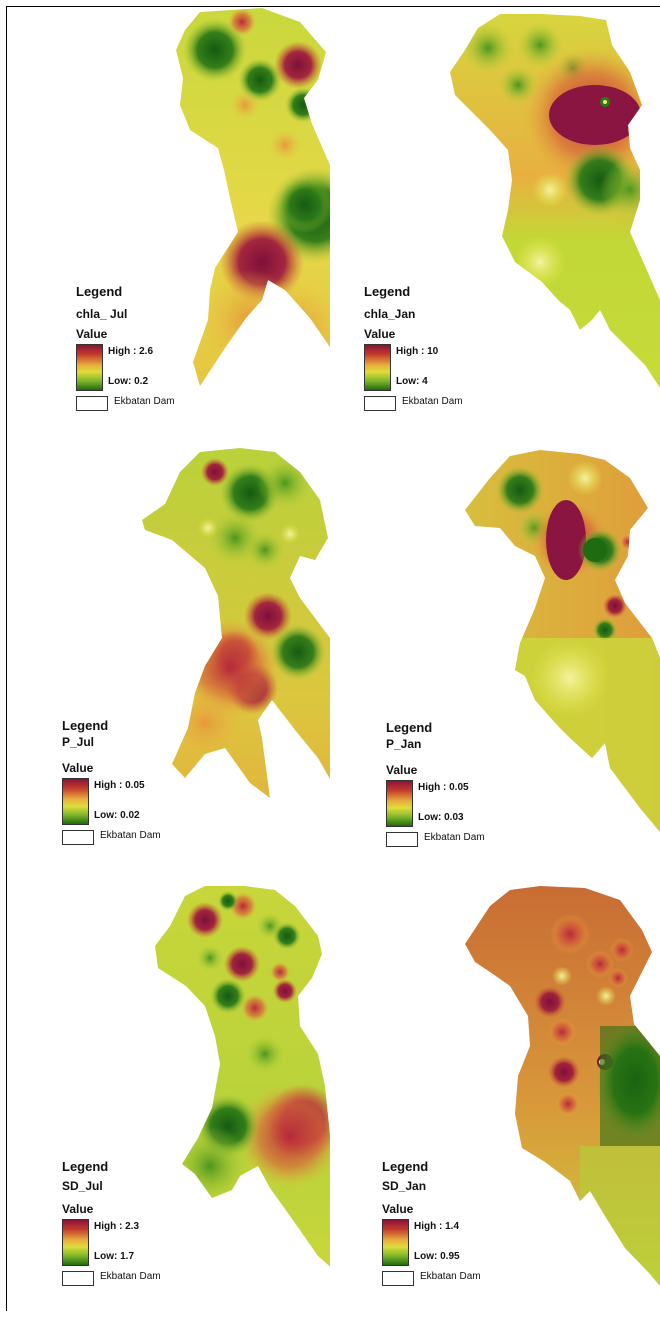 Image resolution: width=660 pixels, height=1317 pixels. I want to click on legend-low-label: Low: 0.2, so click(128, 381).